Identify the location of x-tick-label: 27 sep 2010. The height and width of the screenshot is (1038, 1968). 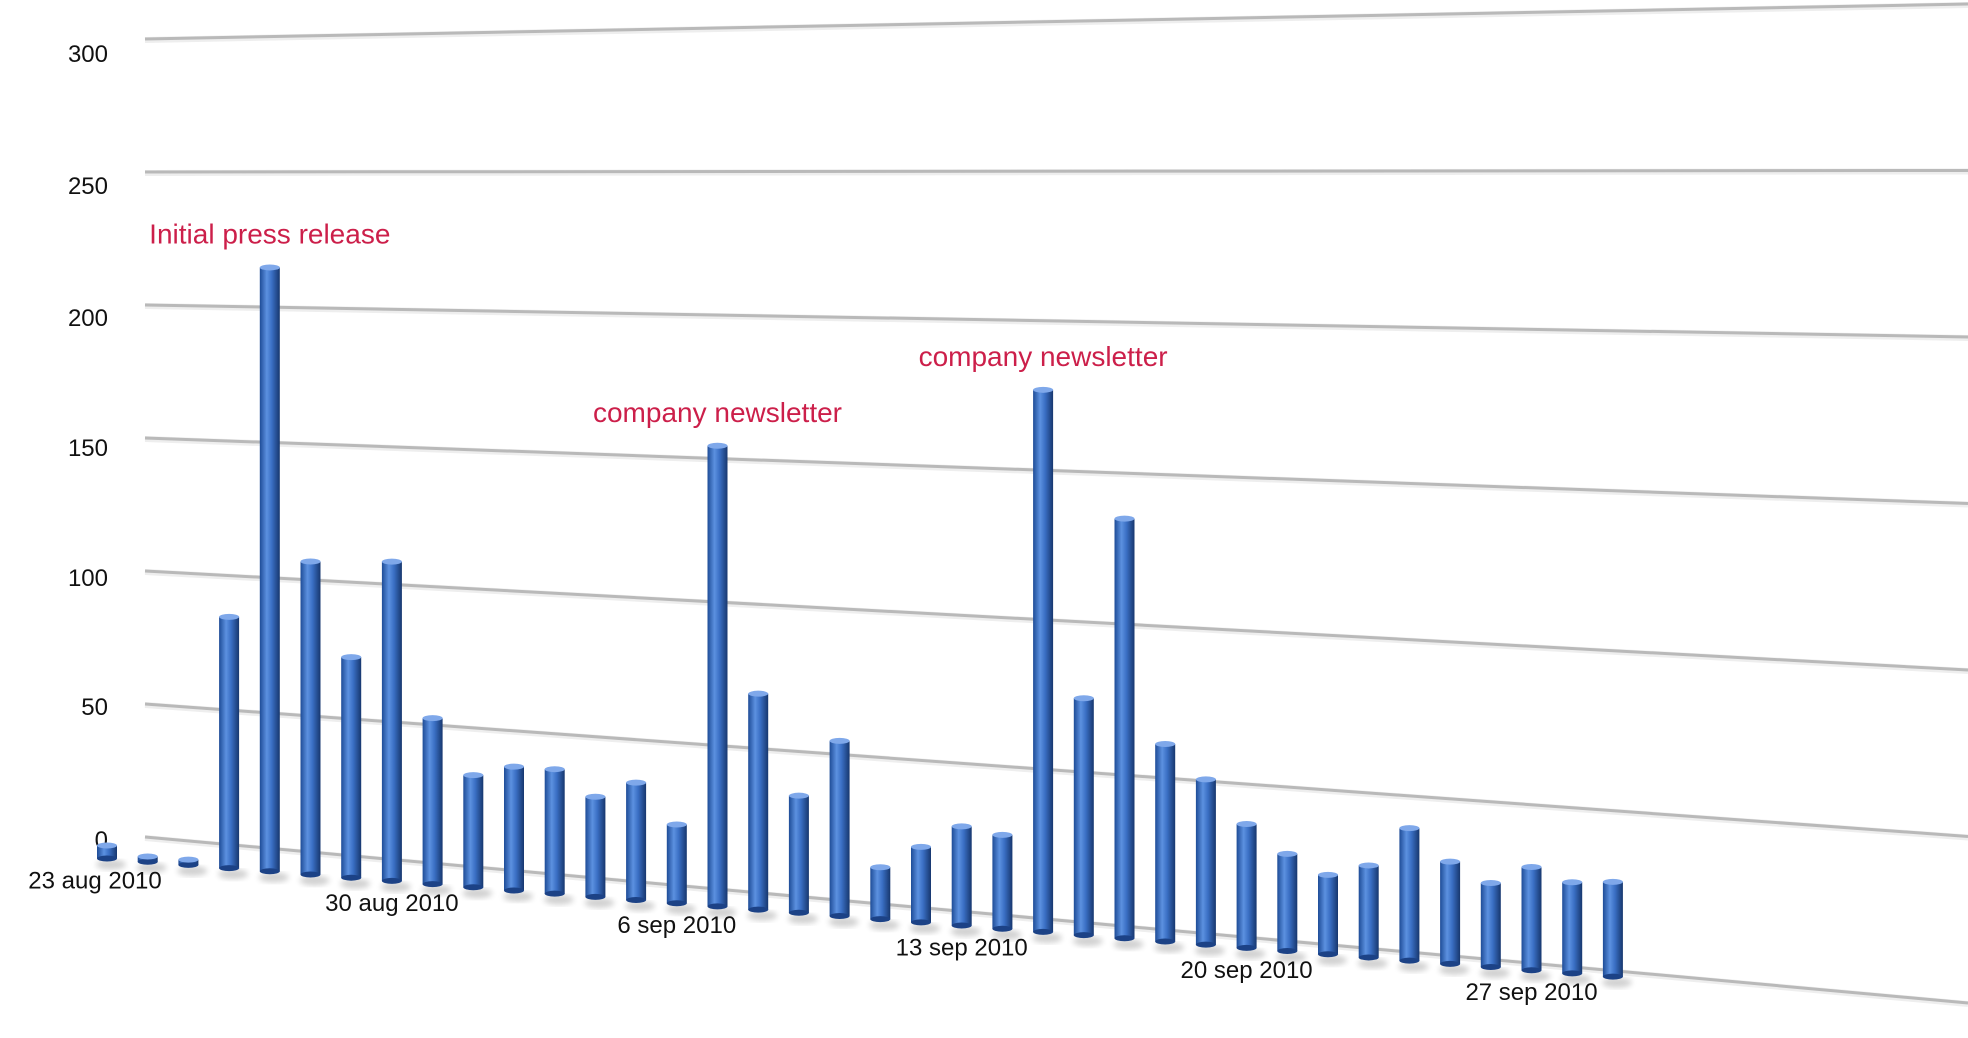
(1531, 992).